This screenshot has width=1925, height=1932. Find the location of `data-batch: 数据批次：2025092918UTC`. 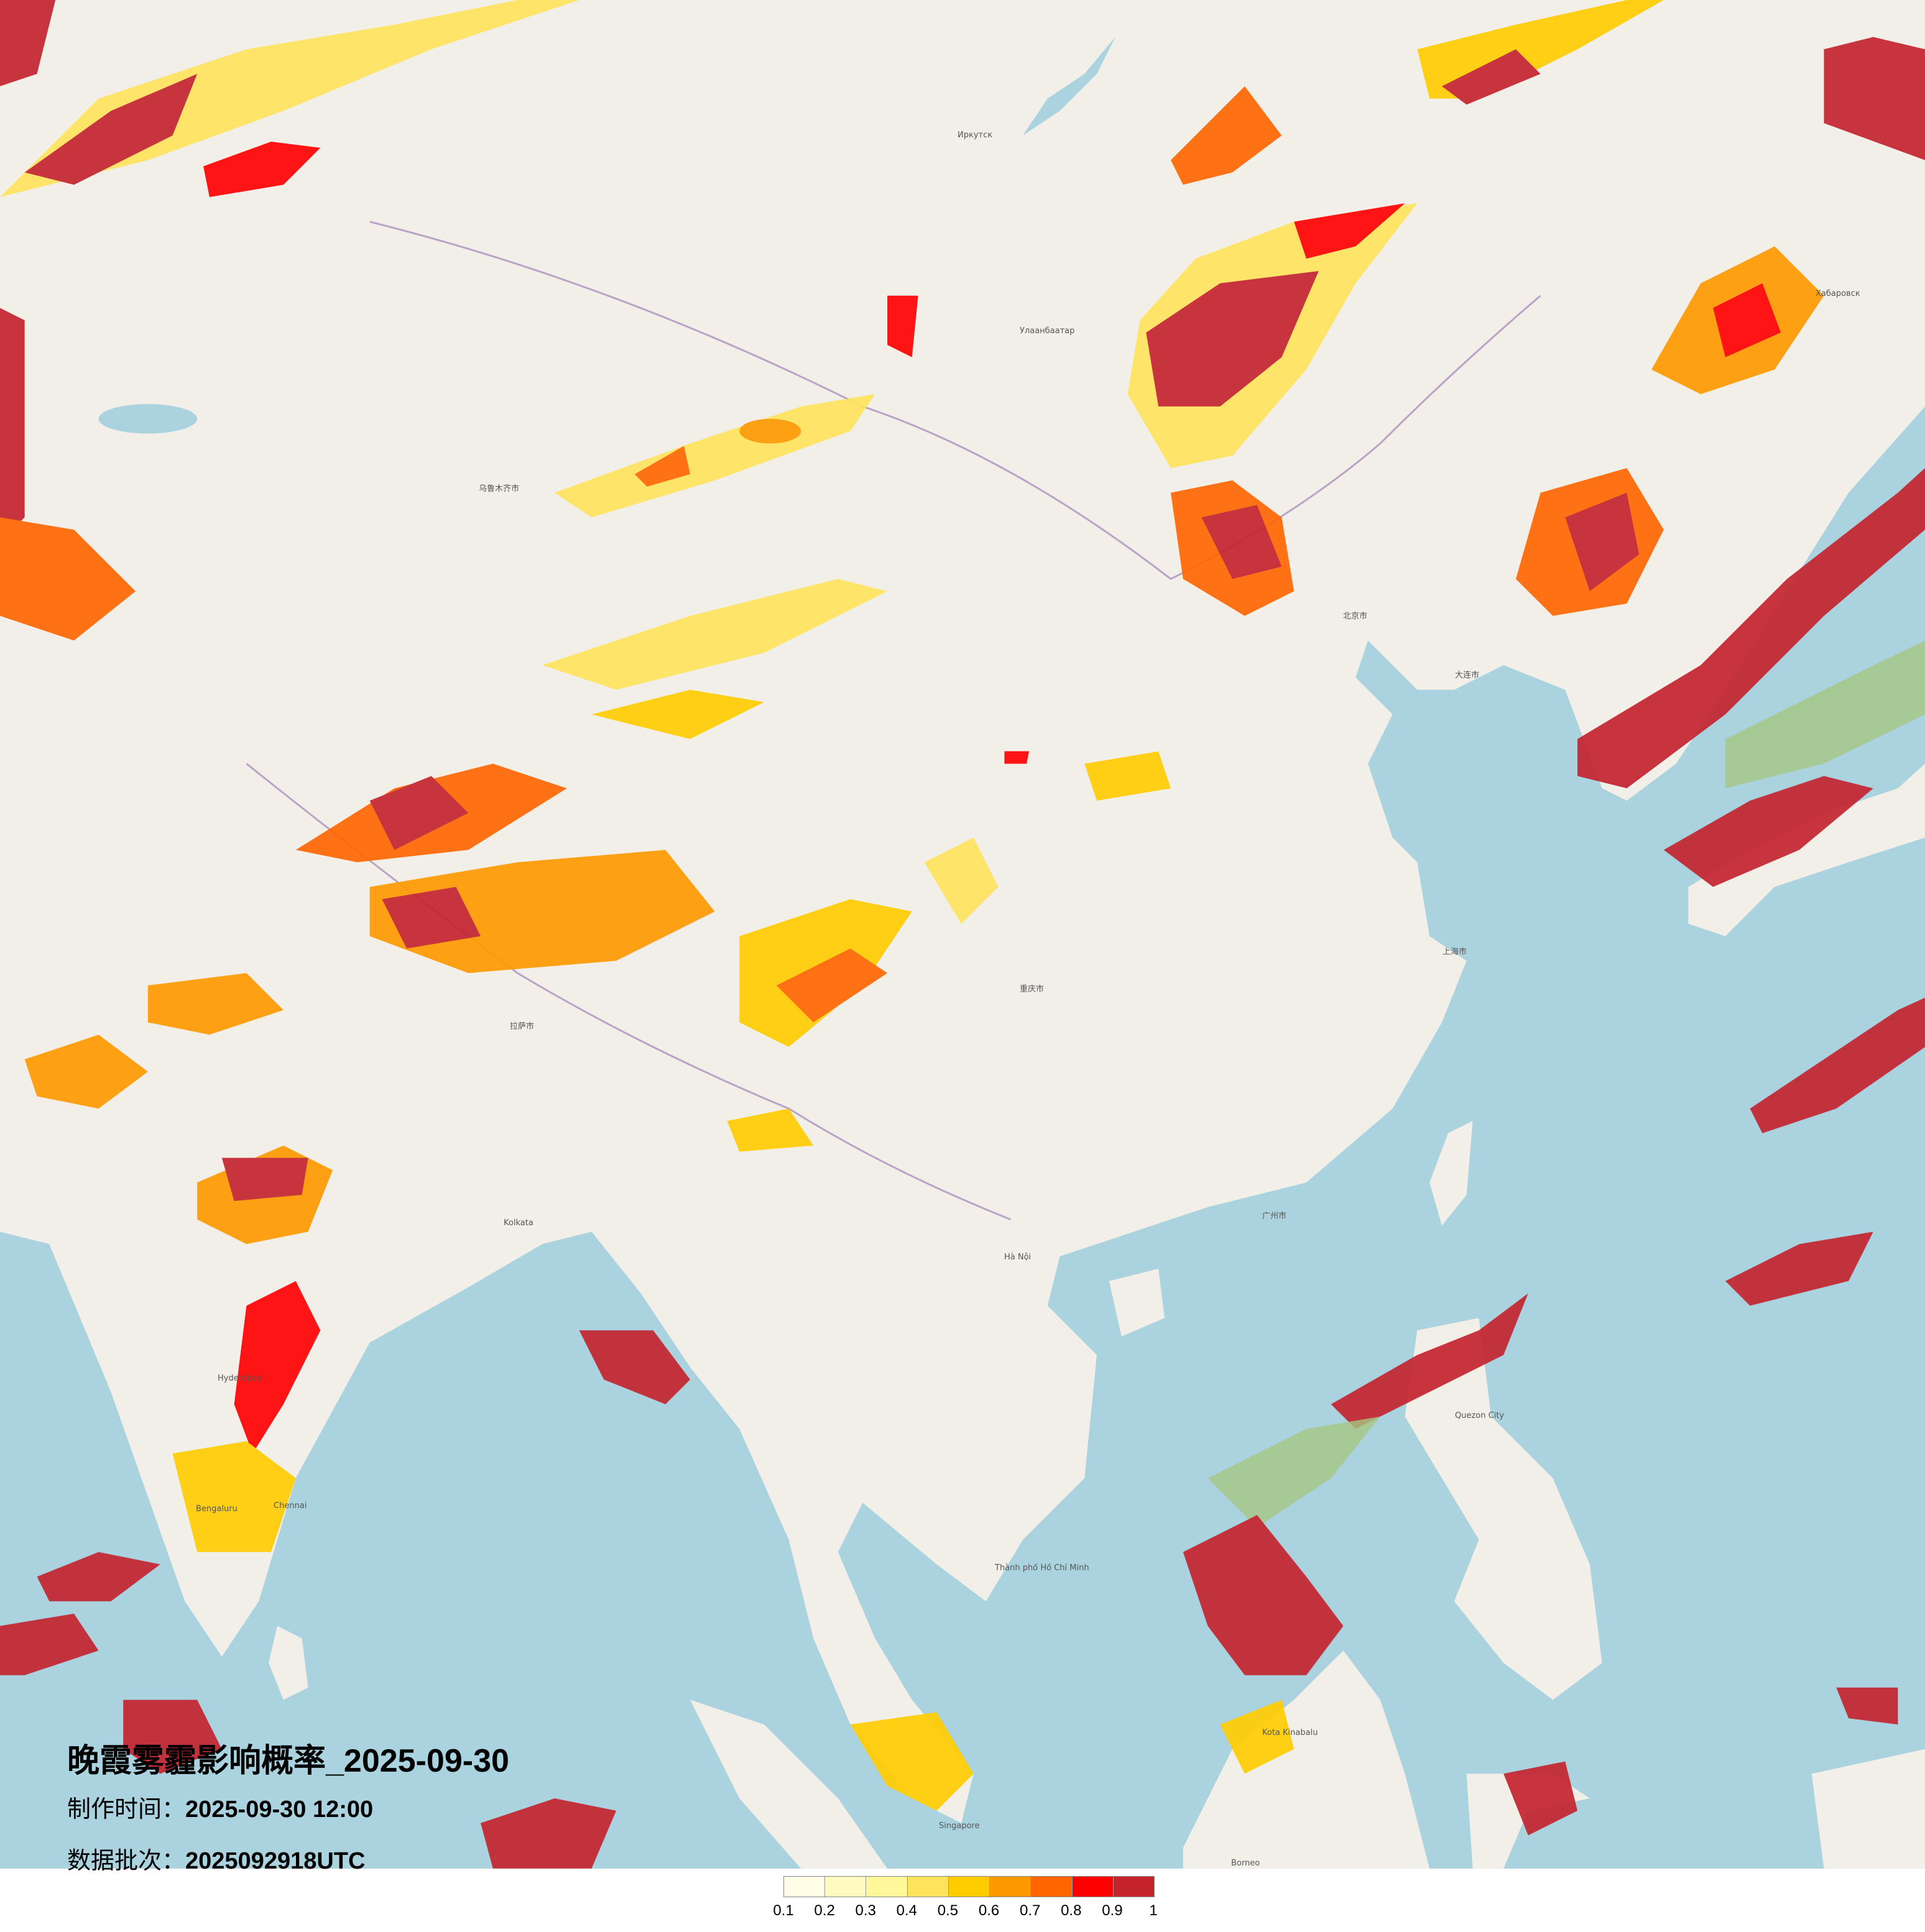

data-batch: 数据批次：2025092918UTC is located at coordinates (288, 1858).